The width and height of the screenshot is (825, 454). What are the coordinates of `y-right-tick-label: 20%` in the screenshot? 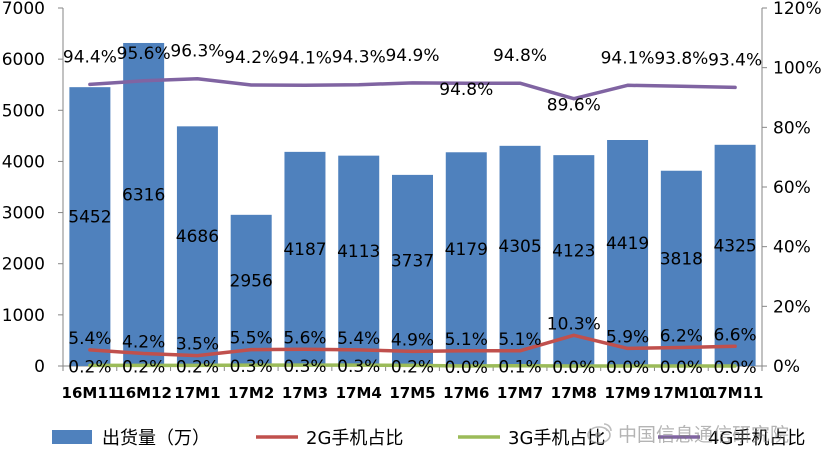 It's located at (792, 307).